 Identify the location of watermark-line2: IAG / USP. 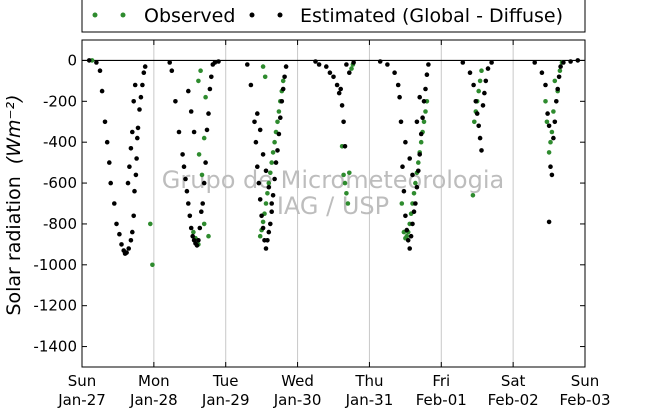
(333, 206).